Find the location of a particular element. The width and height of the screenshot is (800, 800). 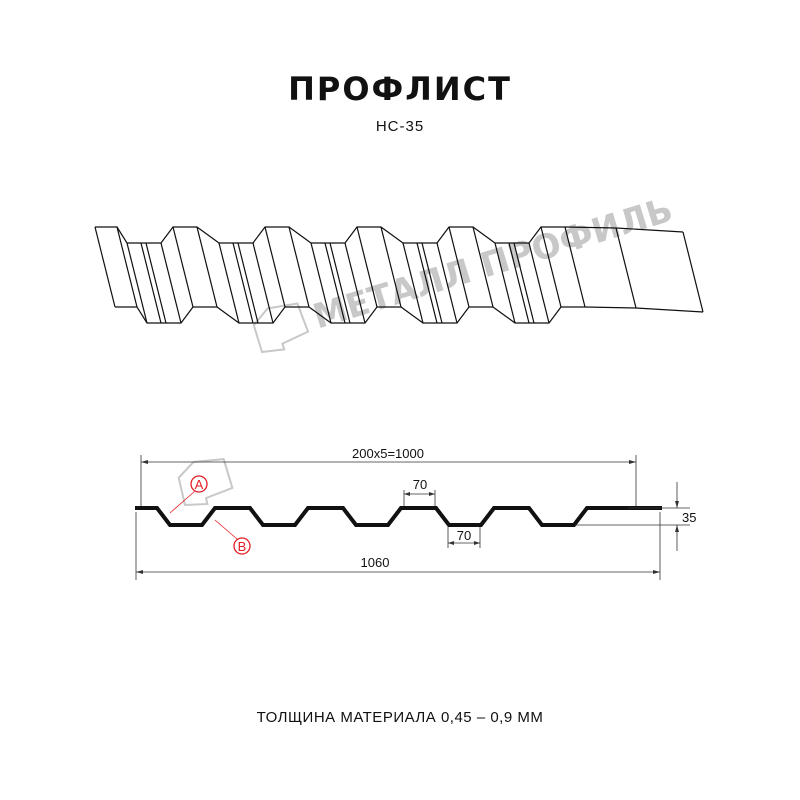

dim-full-width: 1060 is located at coordinates (375, 562).